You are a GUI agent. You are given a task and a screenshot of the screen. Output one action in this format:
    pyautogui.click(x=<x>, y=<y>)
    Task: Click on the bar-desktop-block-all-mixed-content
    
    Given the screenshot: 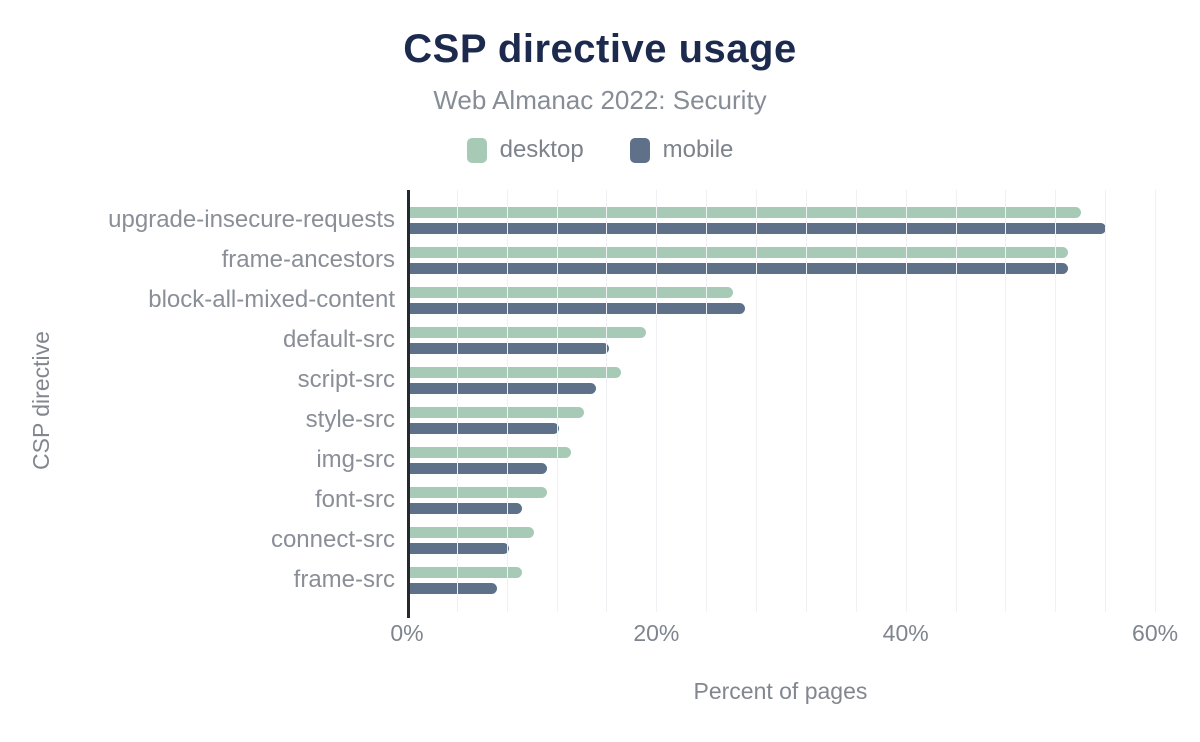 What is the action you would take?
    pyautogui.click(x=571, y=292)
    